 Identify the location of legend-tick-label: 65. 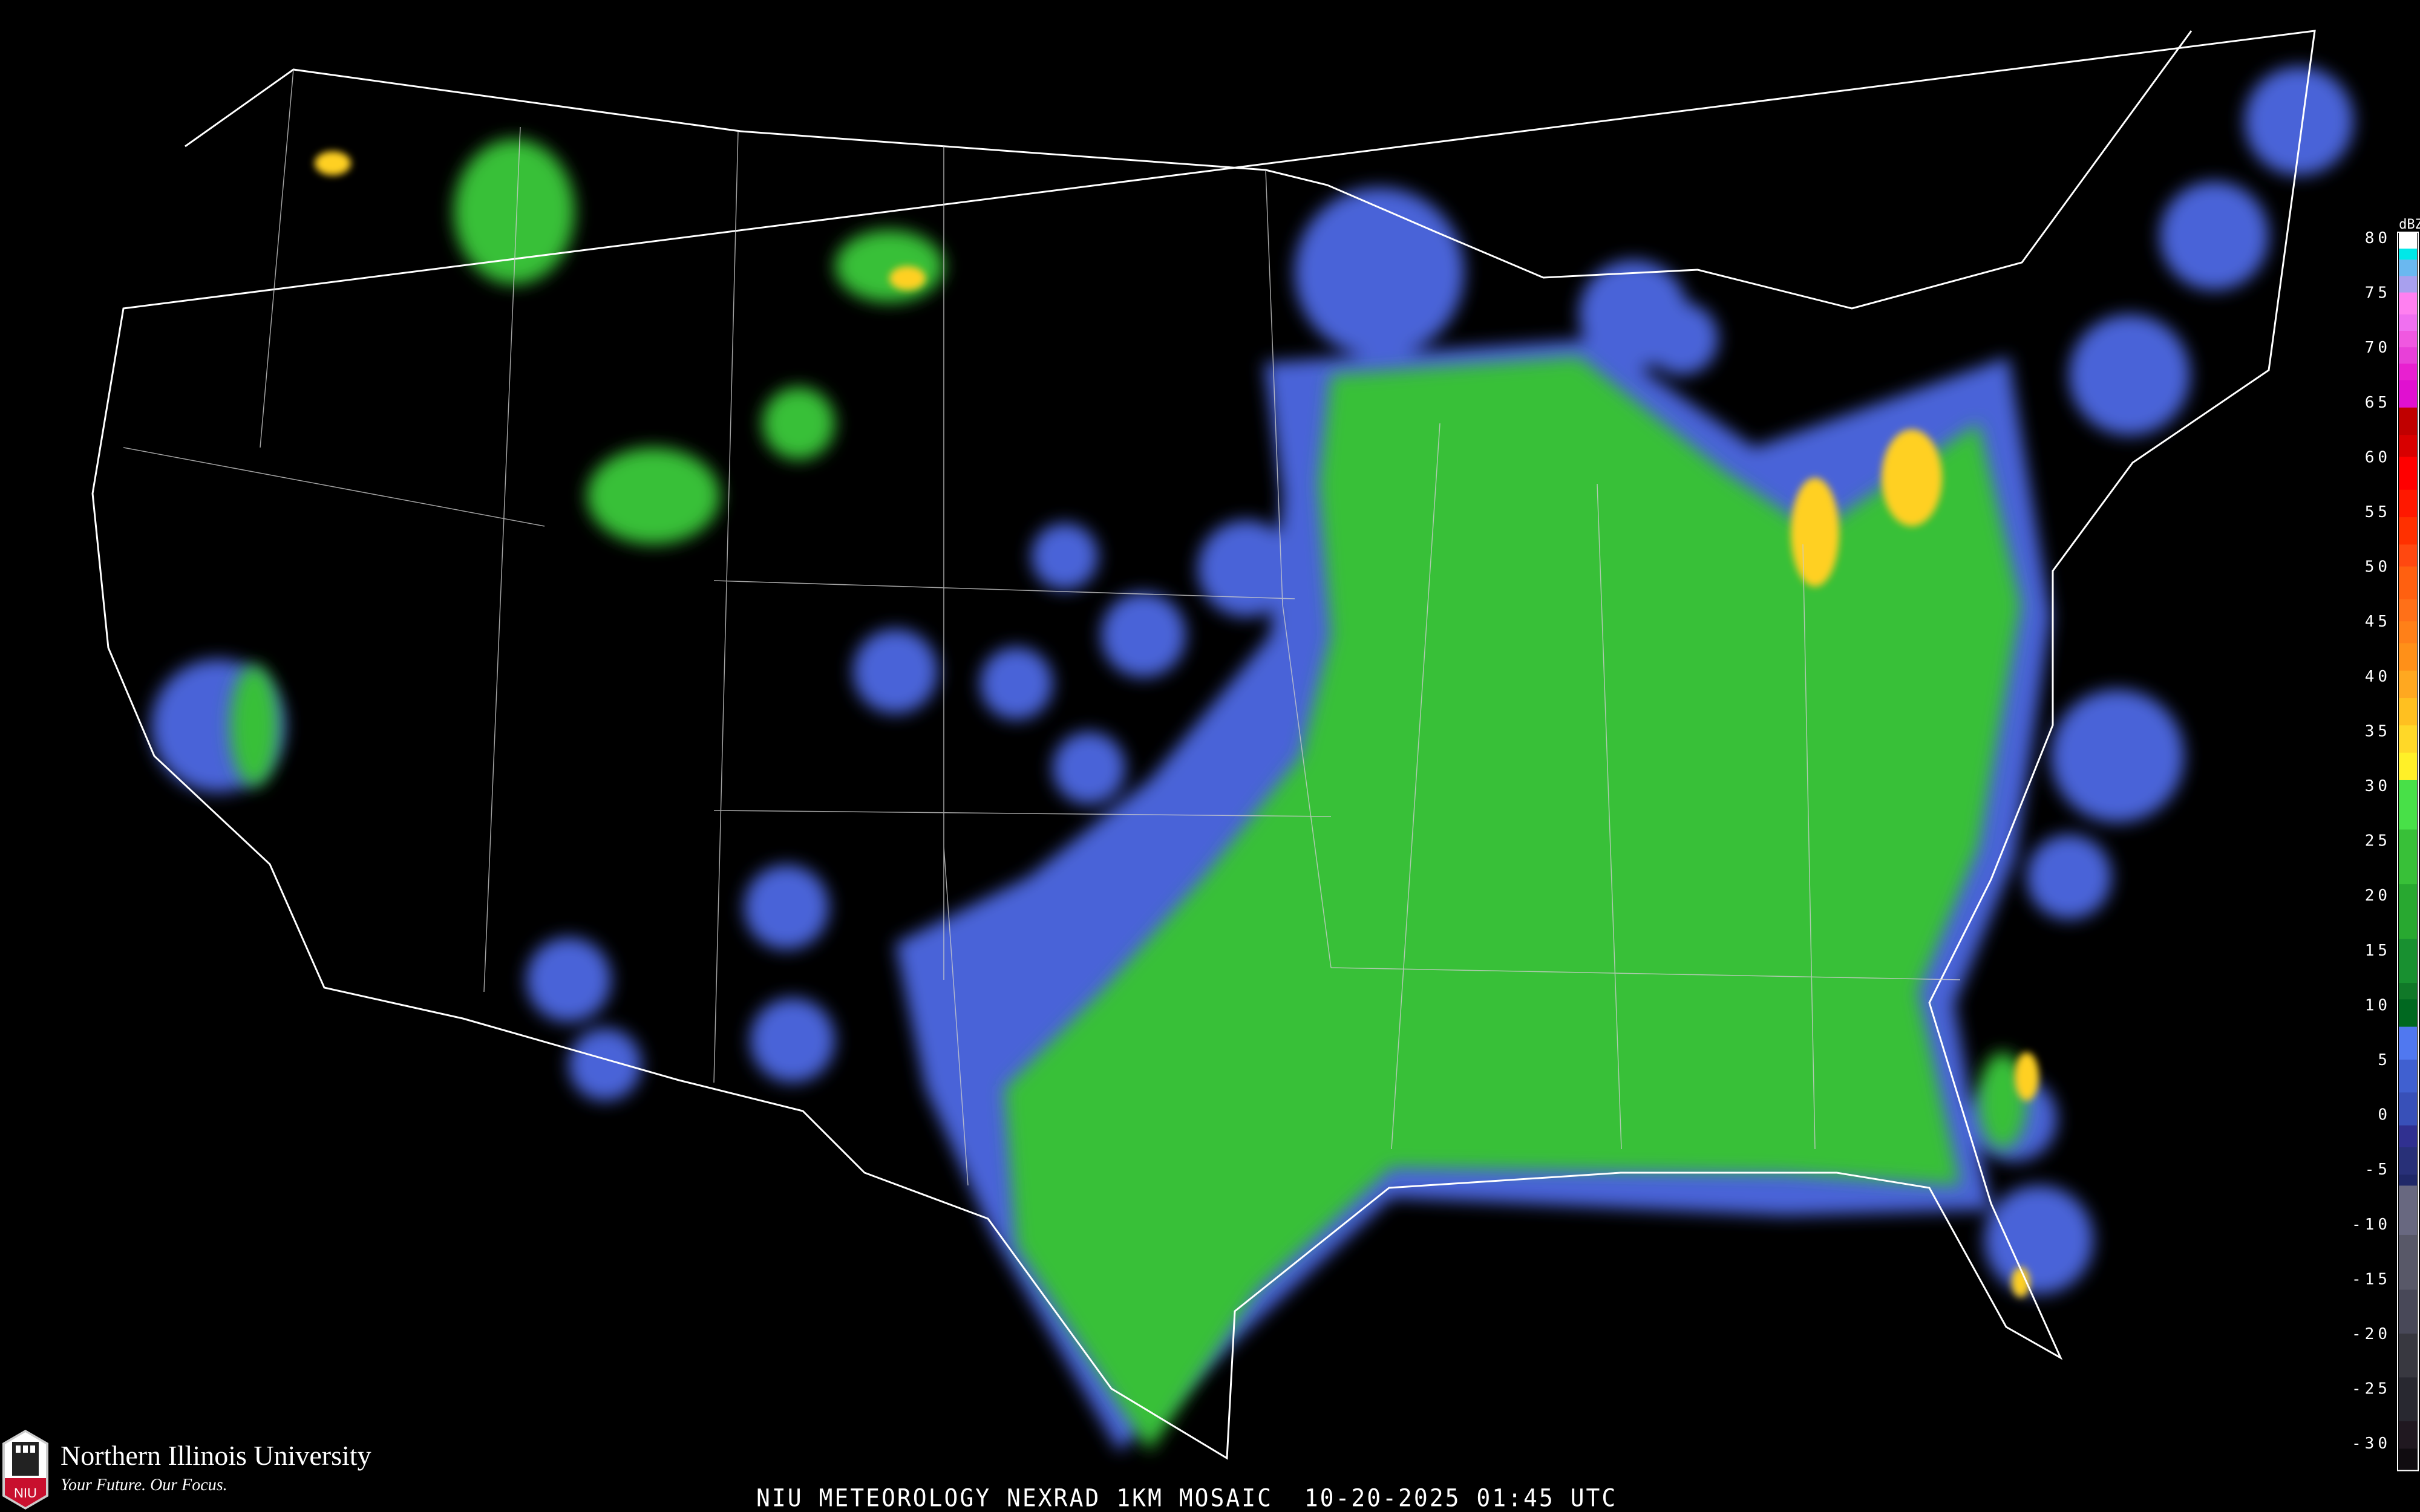
(2378, 403).